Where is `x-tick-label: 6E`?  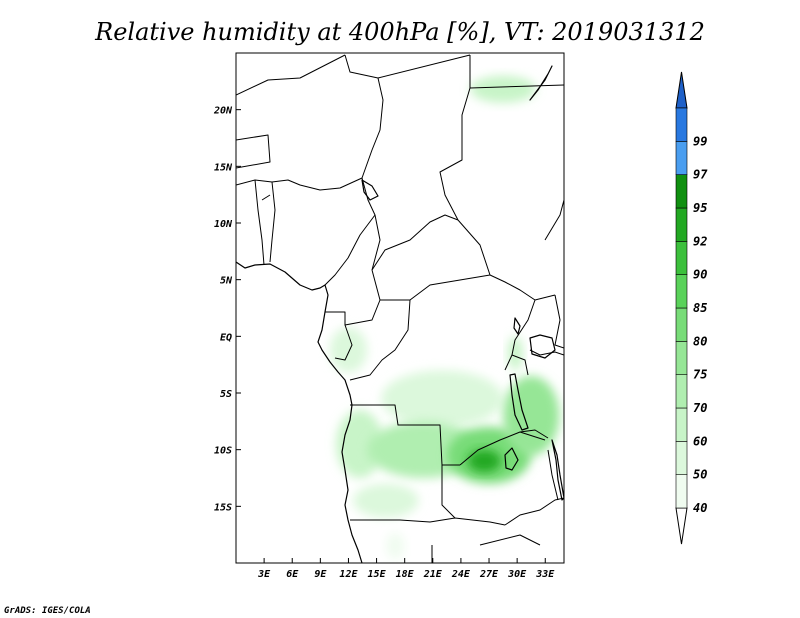 x-tick-label: 6E is located at coordinates (292, 574).